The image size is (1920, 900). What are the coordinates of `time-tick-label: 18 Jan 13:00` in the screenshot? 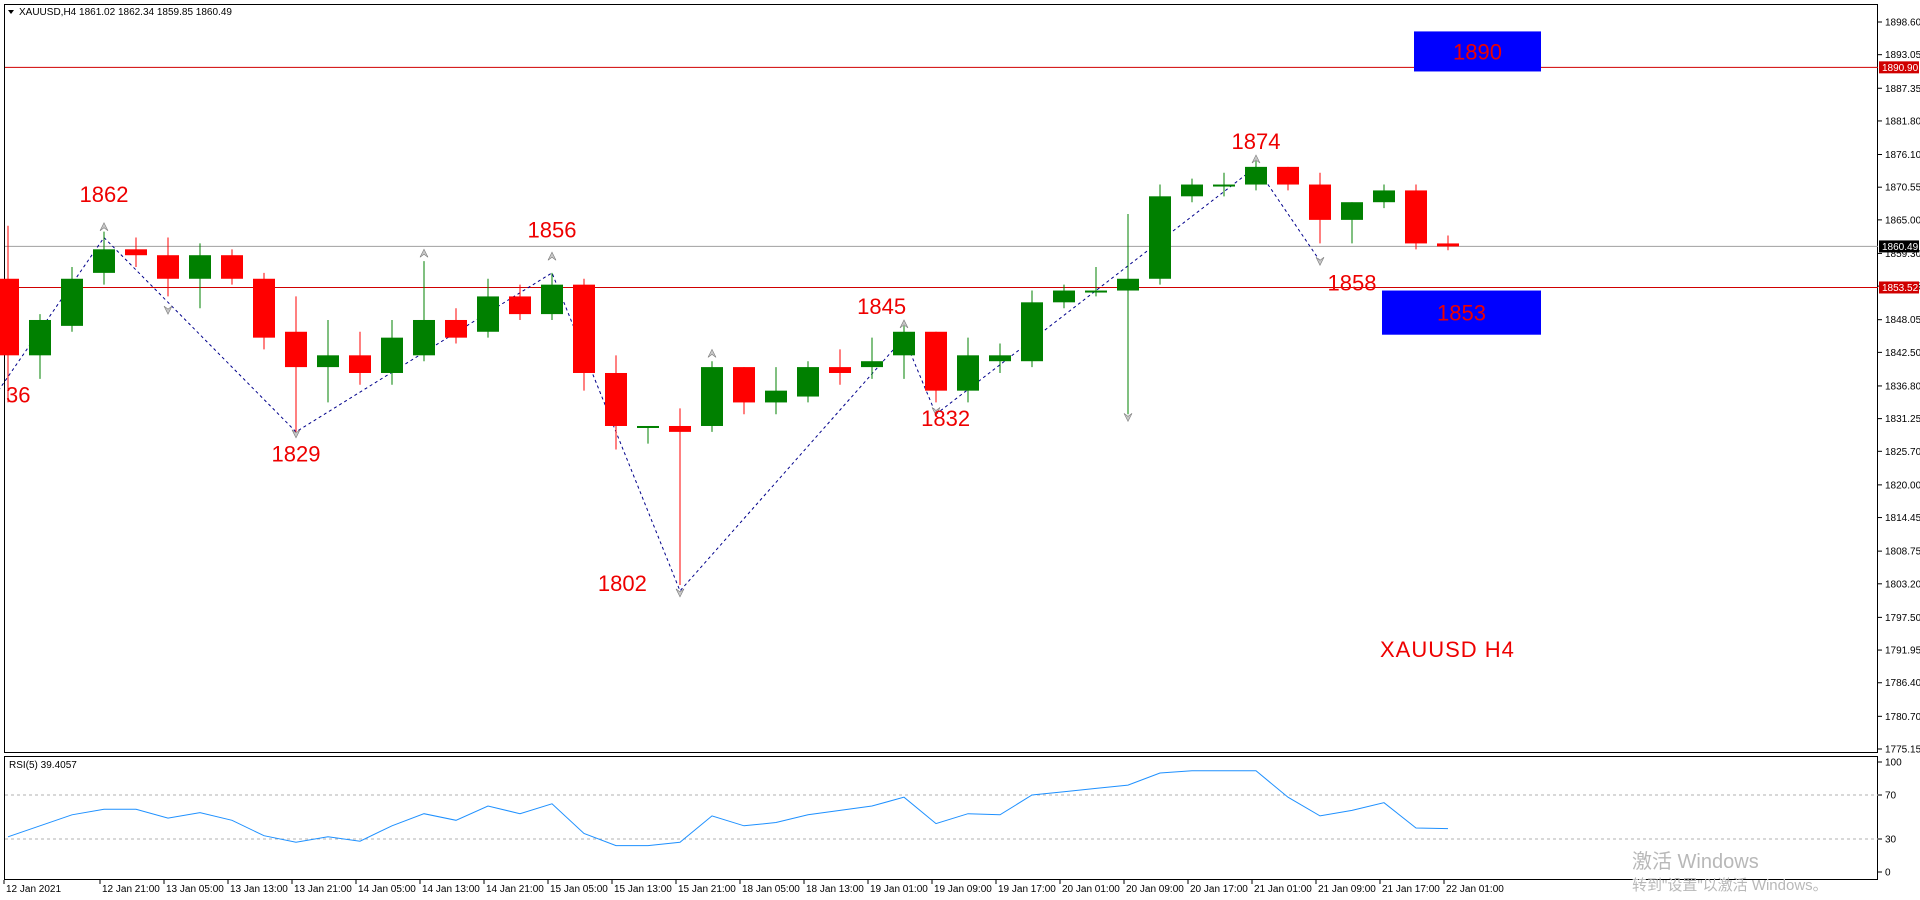 It's located at (835, 889).